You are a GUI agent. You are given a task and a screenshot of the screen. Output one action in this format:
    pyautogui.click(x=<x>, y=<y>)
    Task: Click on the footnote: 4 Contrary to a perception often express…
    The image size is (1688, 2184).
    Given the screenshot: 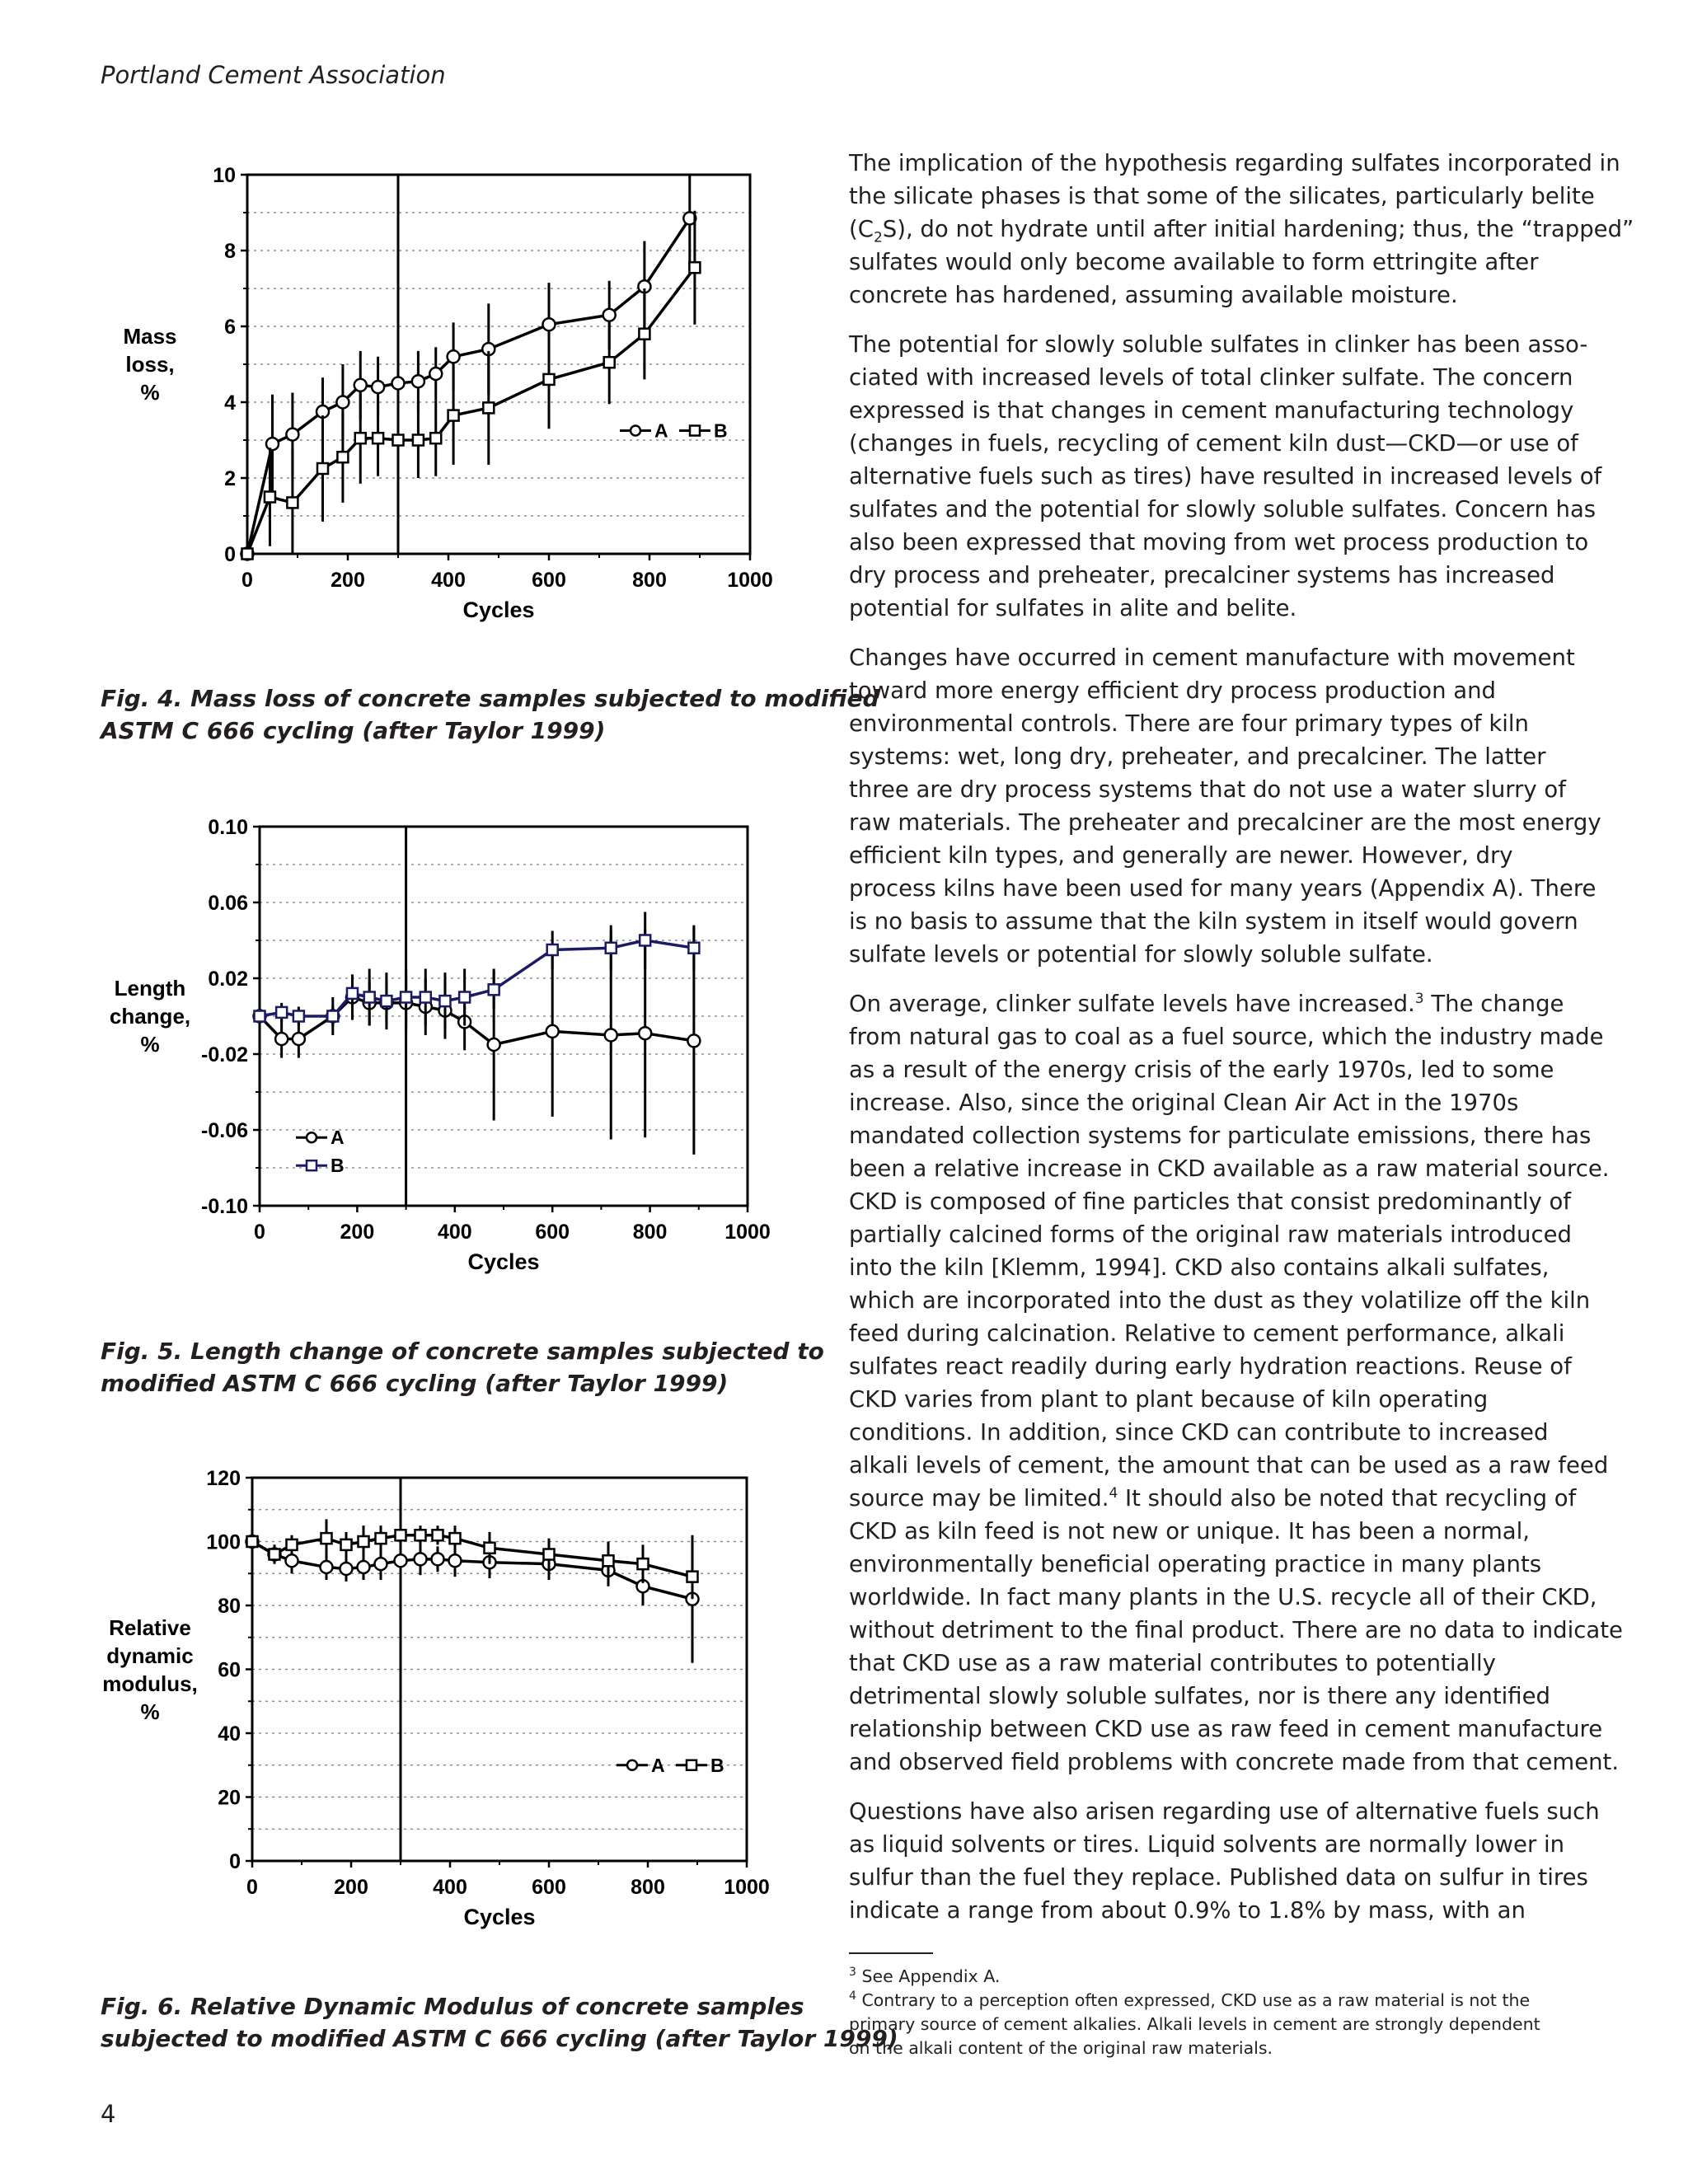 What is the action you would take?
    pyautogui.click(x=1194, y=2024)
    